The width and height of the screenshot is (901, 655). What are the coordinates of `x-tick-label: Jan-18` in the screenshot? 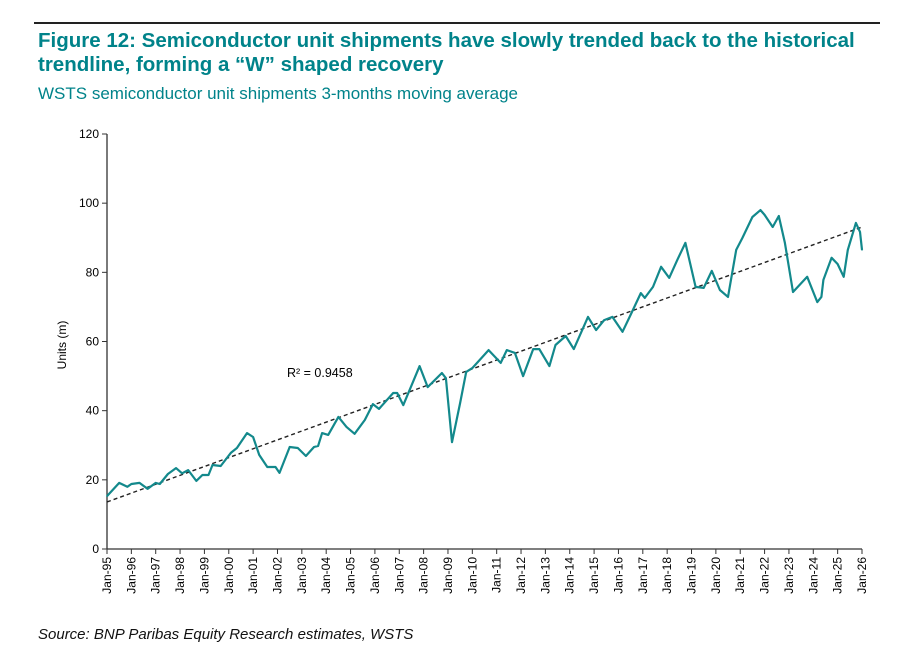 It's located at (667, 575).